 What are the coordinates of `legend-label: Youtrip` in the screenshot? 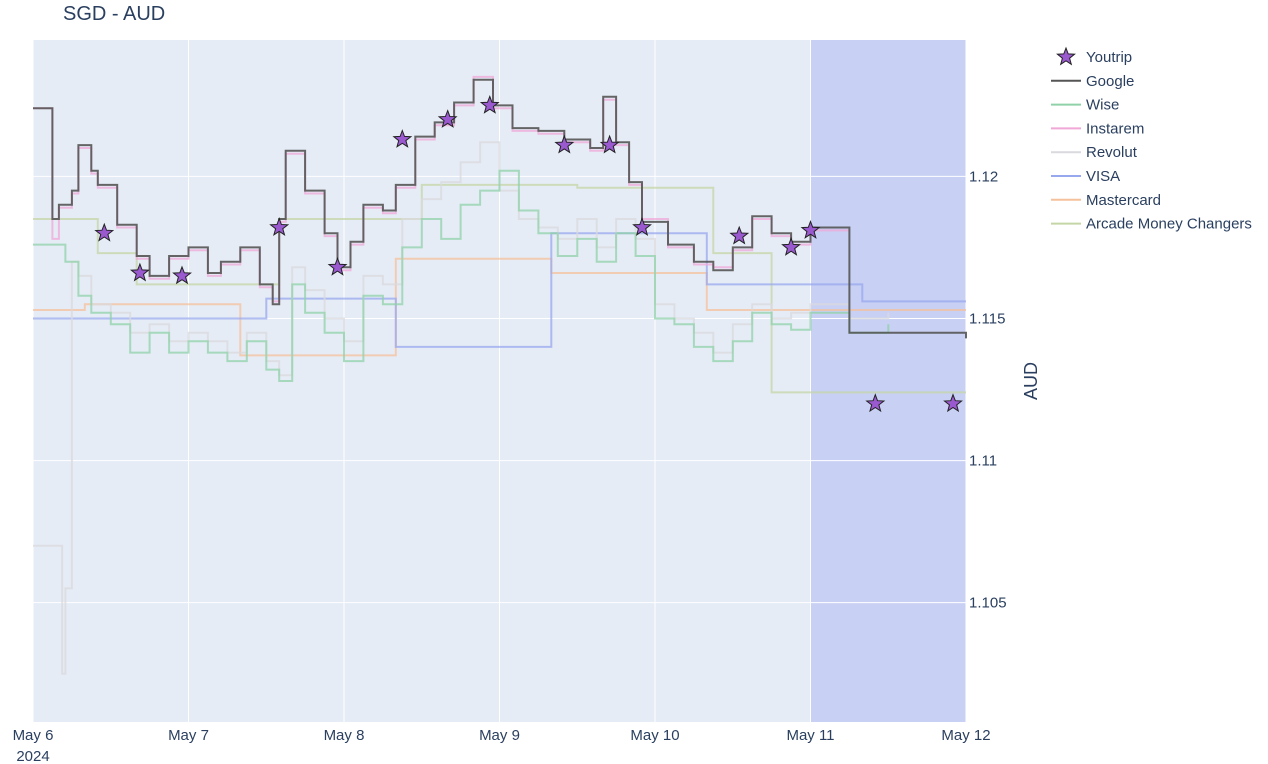 It's located at (1109, 57).